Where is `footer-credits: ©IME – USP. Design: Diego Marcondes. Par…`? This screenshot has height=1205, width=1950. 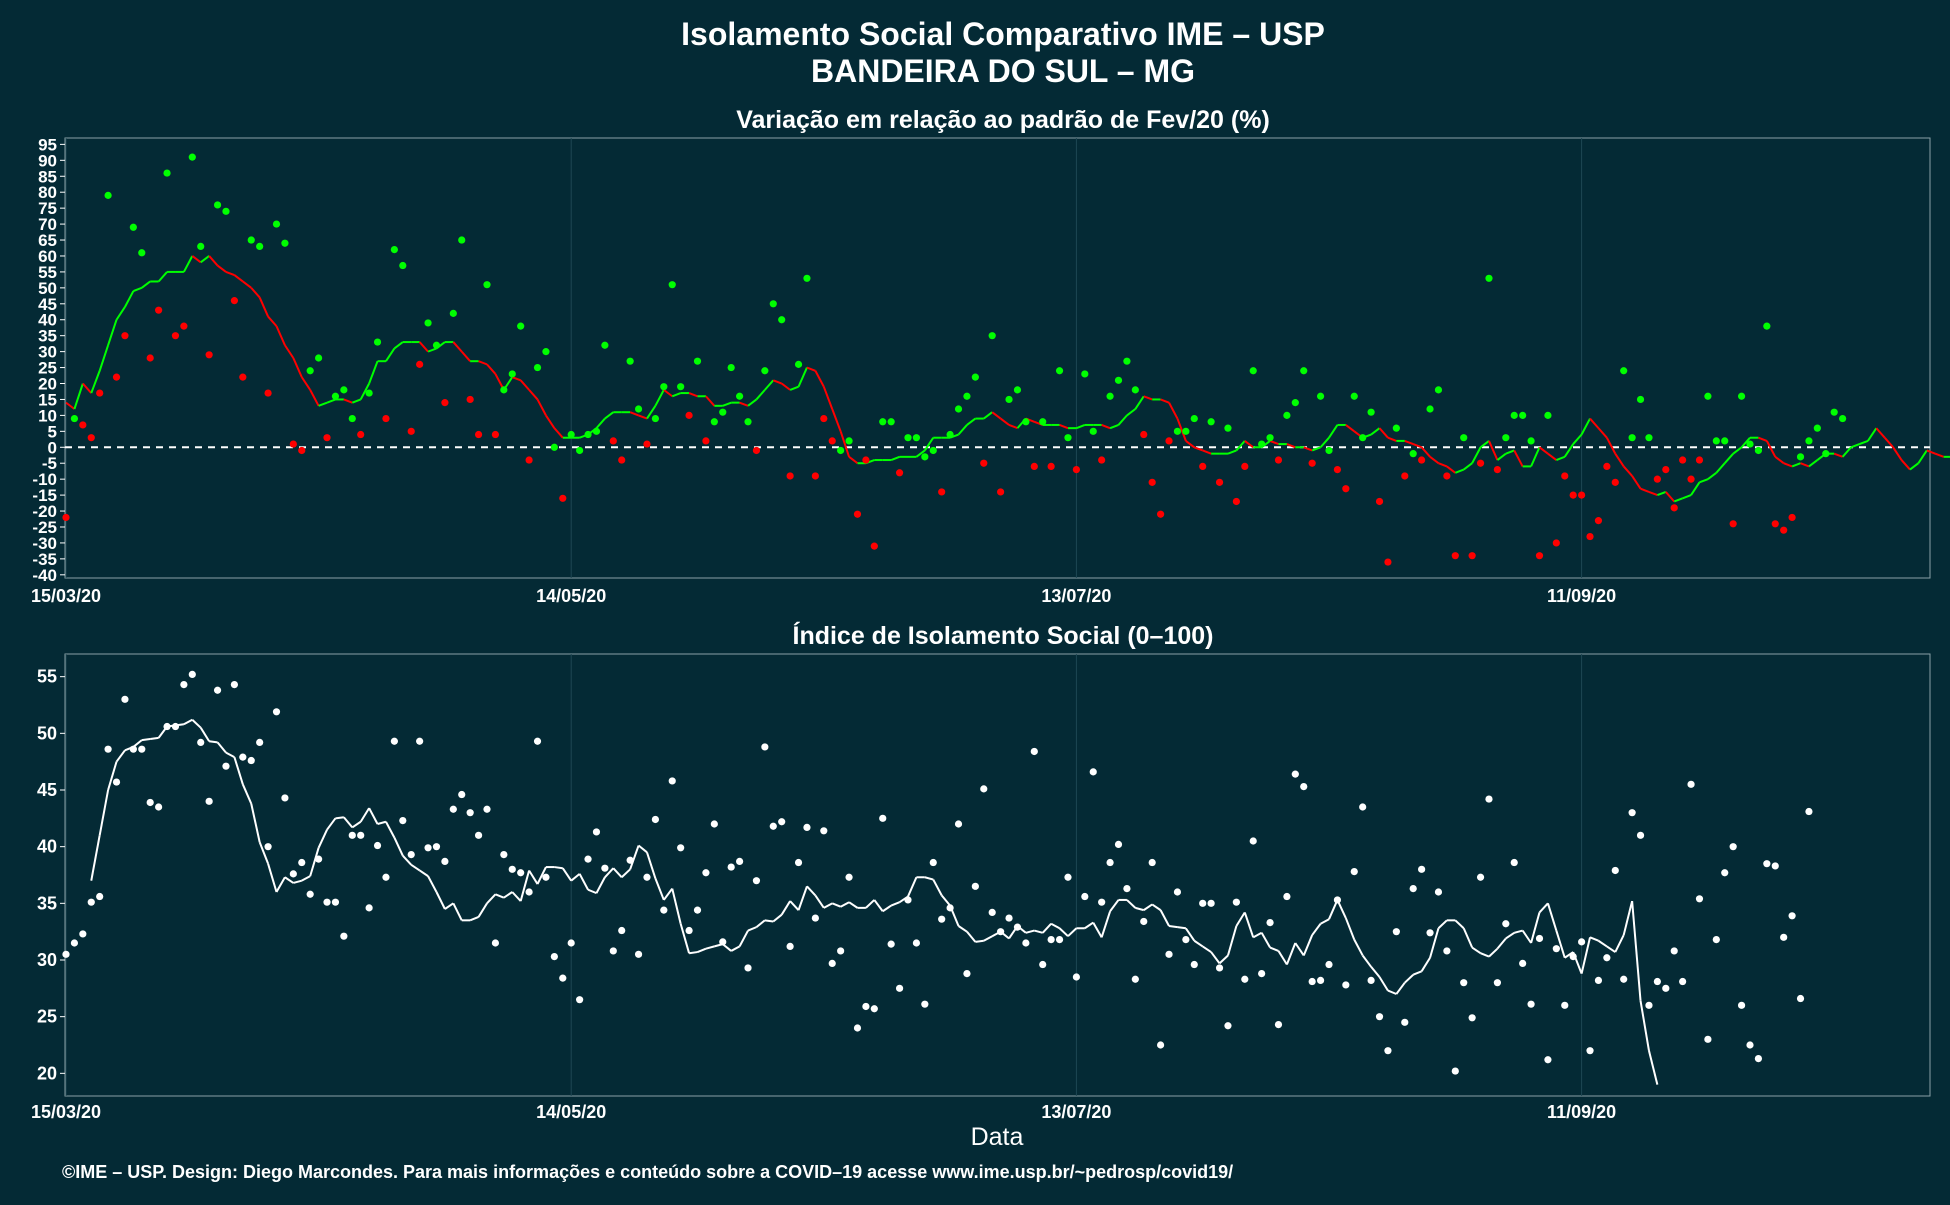
footer-credits: ©IME – USP. Design: Diego Marcondes. Par… is located at coordinates (647, 1172).